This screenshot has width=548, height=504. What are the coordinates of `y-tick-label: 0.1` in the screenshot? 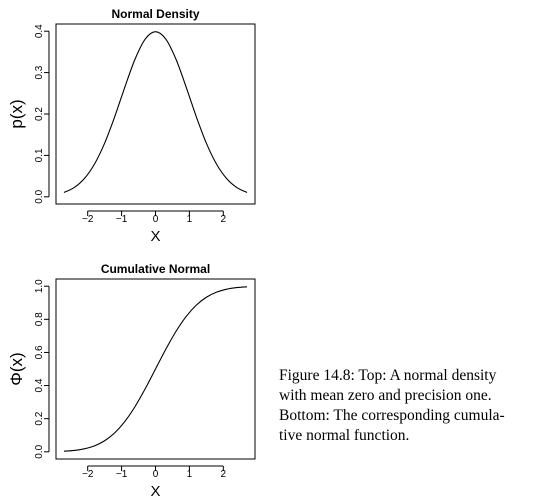 It's located at (39, 155).